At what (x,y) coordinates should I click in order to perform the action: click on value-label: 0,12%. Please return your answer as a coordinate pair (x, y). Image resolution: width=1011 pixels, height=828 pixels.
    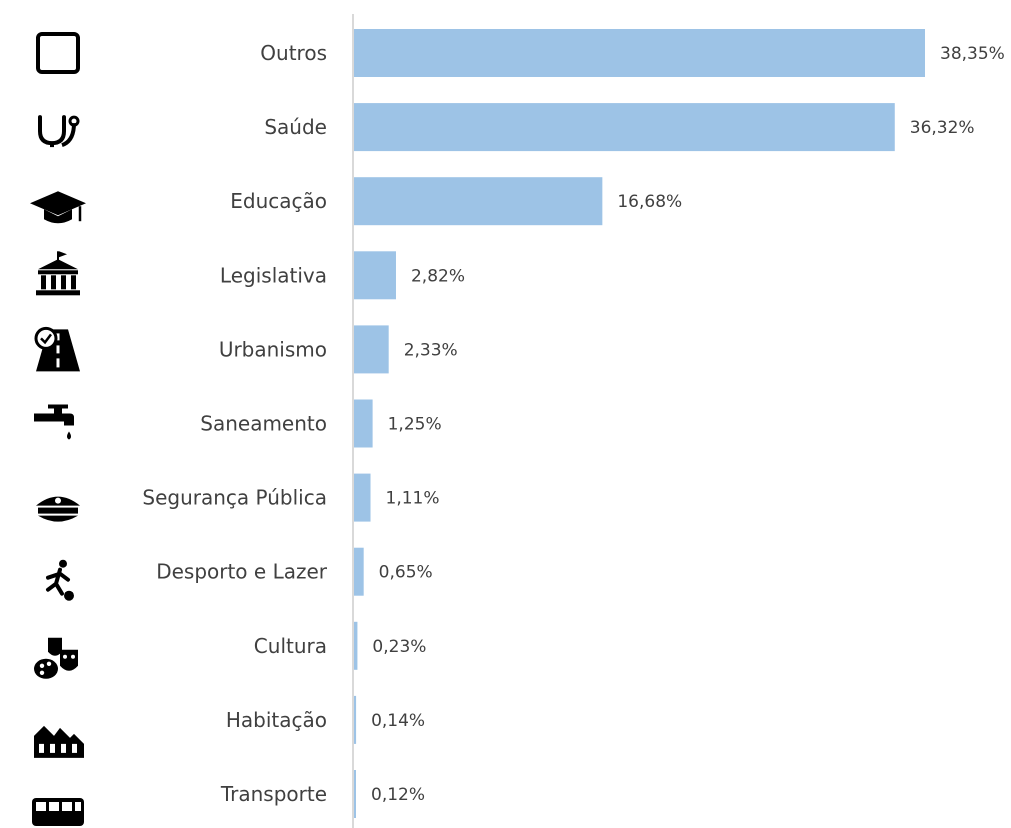
    Looking at the image, I should click on (398, 795).